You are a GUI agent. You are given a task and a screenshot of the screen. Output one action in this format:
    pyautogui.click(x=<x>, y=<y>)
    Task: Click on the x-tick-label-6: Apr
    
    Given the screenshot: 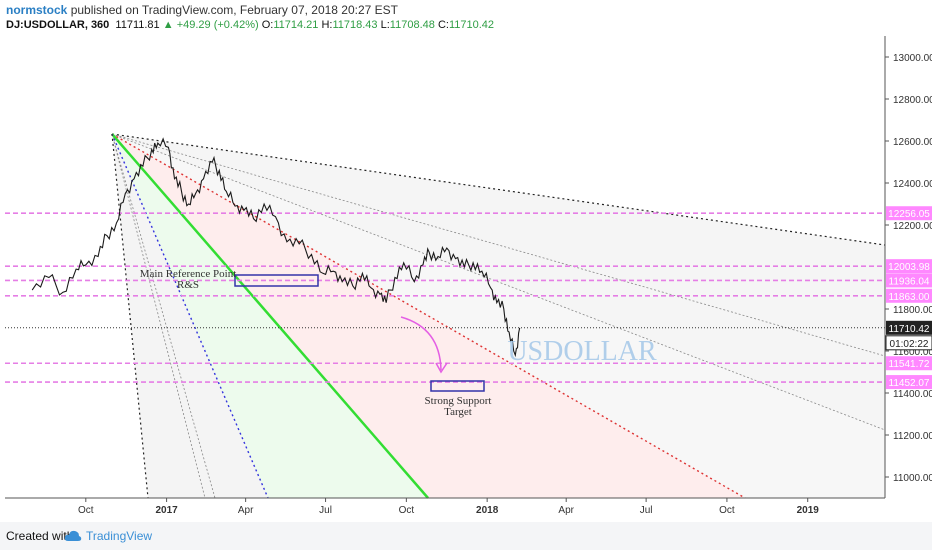 What is the action you would take?
    pyautogui.click(x=566, y=510)
    